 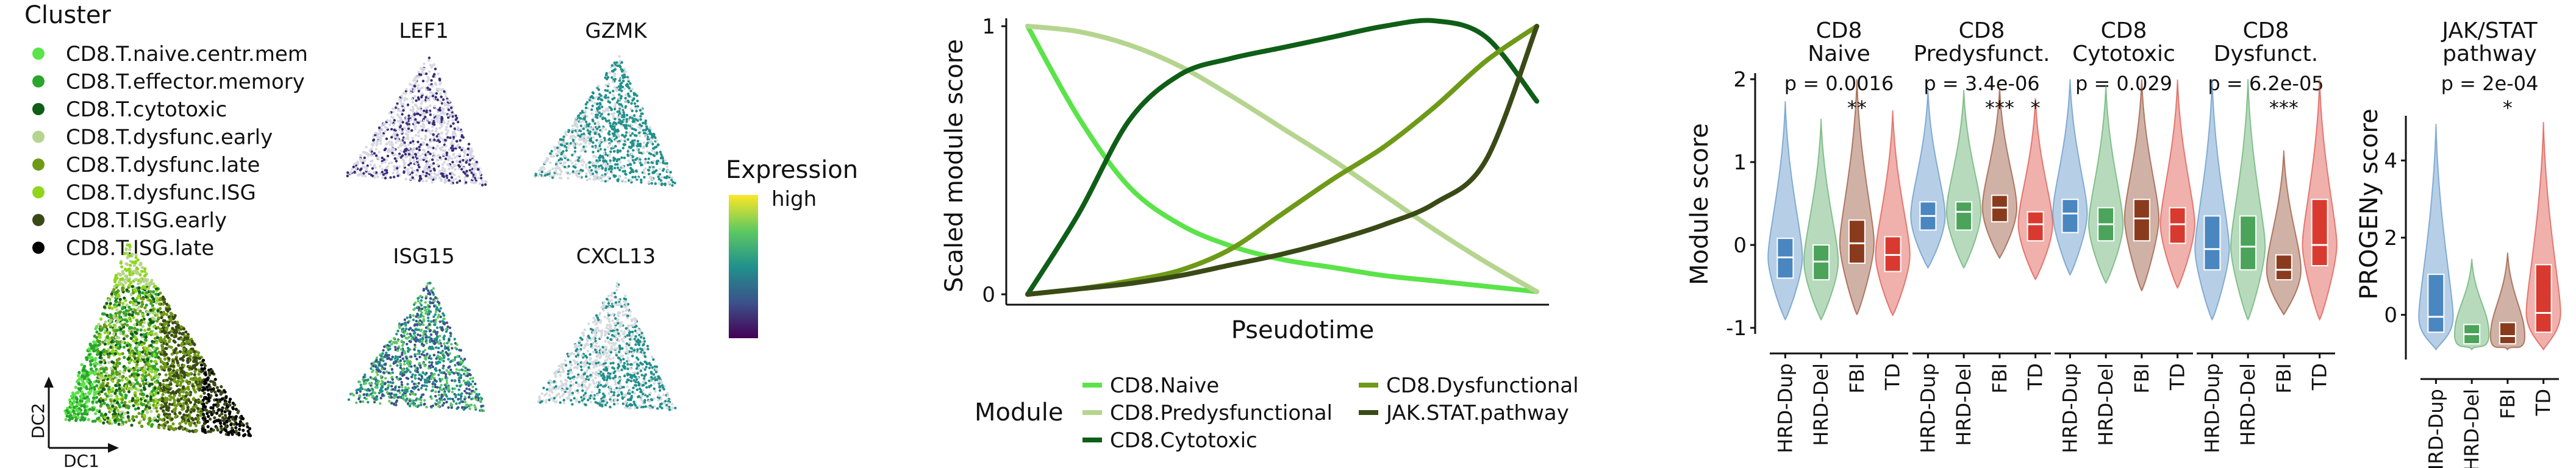 I want to click on series-line-cd8-cytotoxic, so click(x=1282, y=157).